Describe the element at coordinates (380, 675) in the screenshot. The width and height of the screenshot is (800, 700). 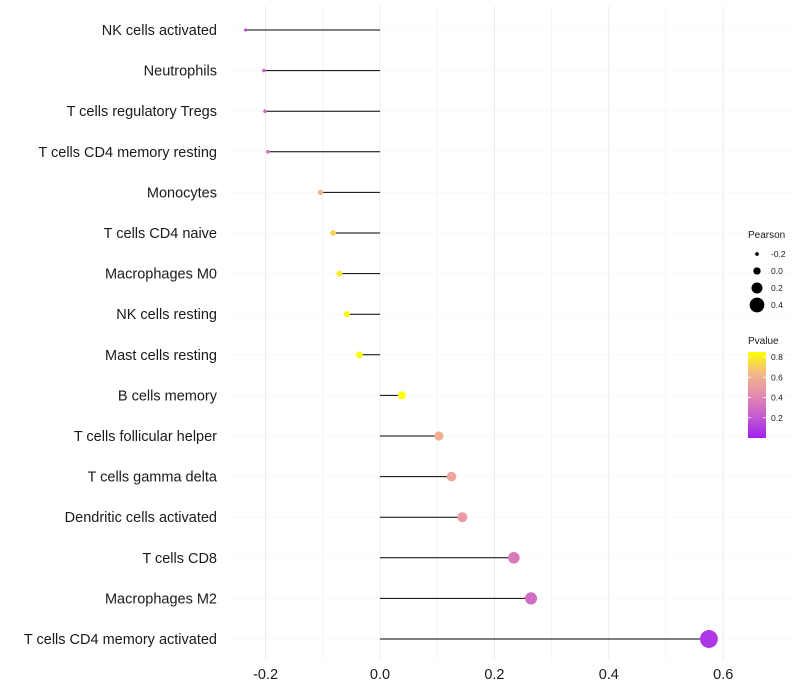
I see `x-tick-label: 0.0` at that location.